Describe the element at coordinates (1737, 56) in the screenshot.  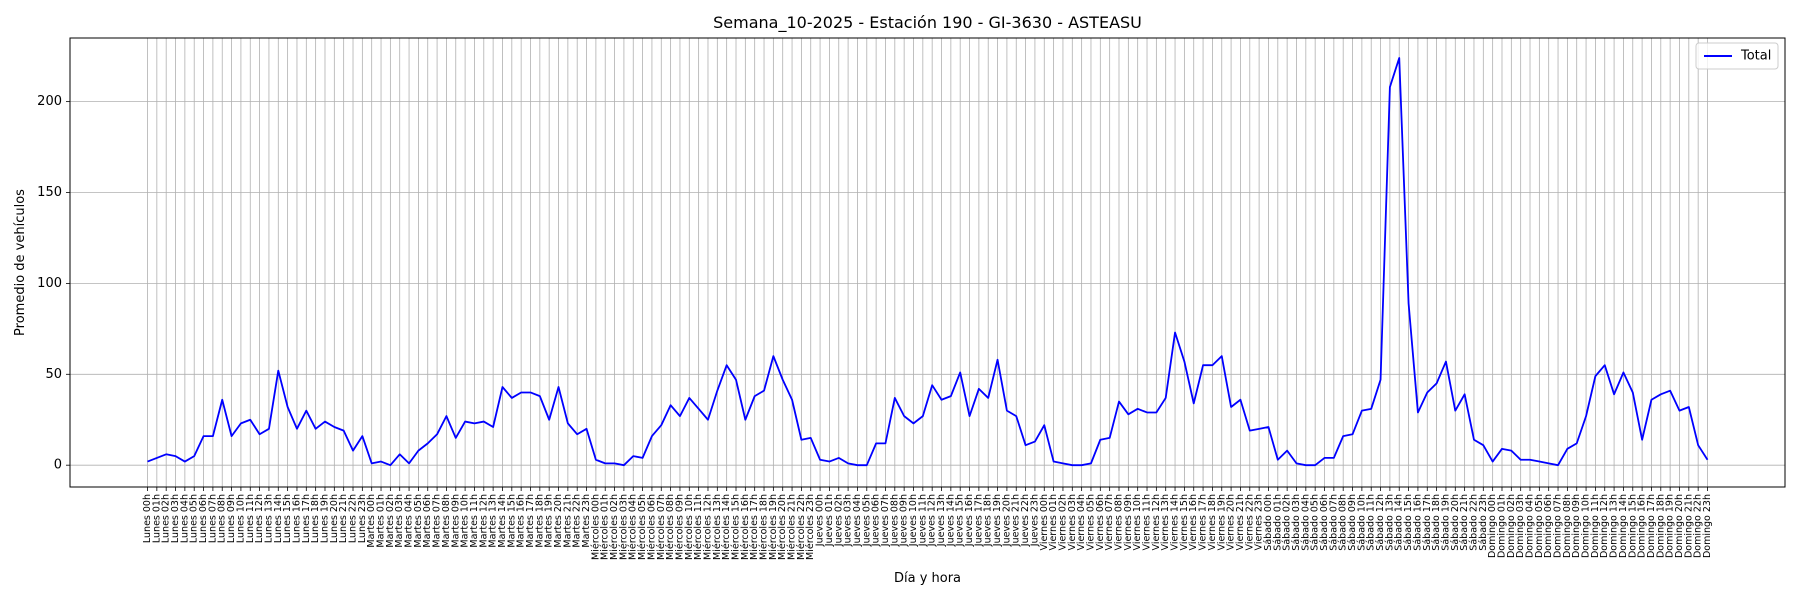
I see `legend-box` at that location.